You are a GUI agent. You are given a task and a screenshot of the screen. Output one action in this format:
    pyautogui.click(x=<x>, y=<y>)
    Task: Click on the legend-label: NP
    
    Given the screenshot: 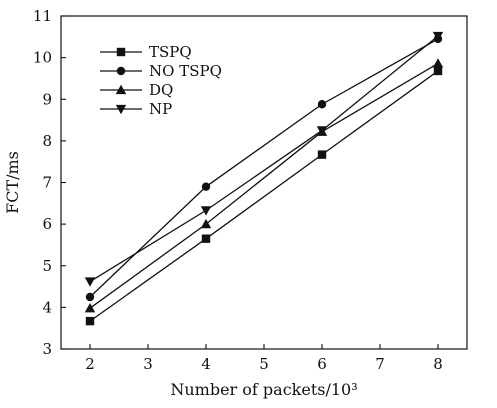 What is the action you would take?
    pyautogui.click(x=160, y=109)
    